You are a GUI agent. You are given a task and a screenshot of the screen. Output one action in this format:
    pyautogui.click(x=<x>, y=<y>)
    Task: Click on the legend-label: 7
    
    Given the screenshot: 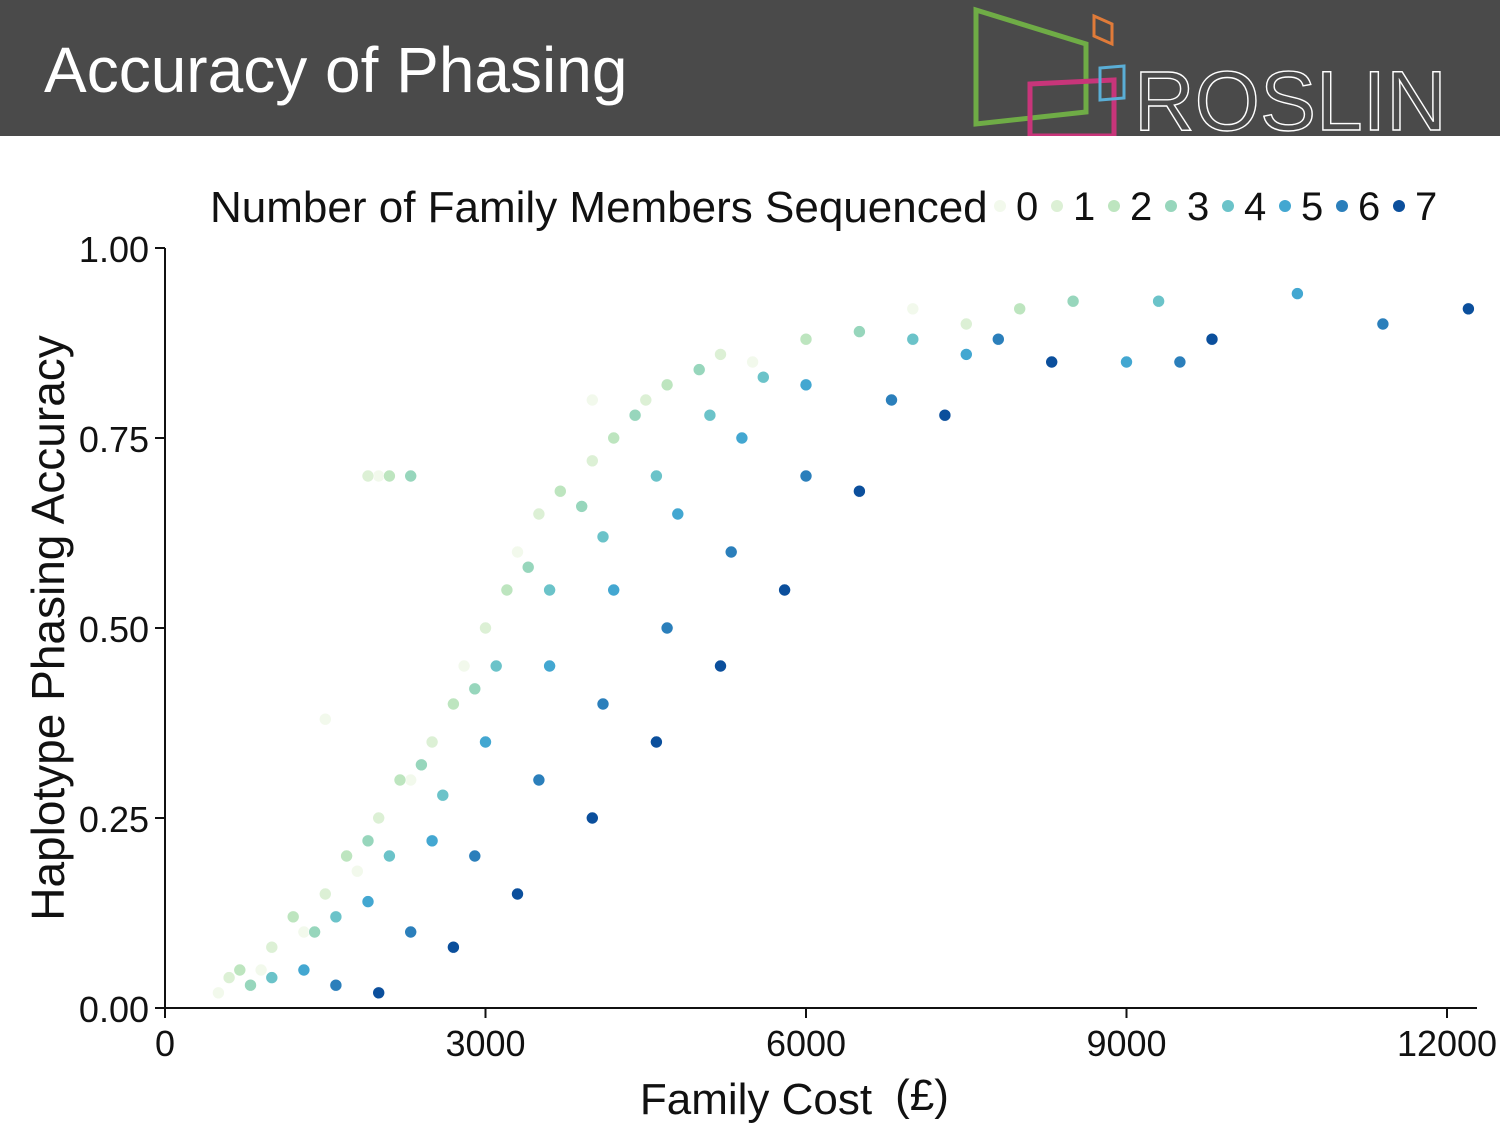 What is the action you would take?
    pyautogui.click(x=1426, y=207)
    